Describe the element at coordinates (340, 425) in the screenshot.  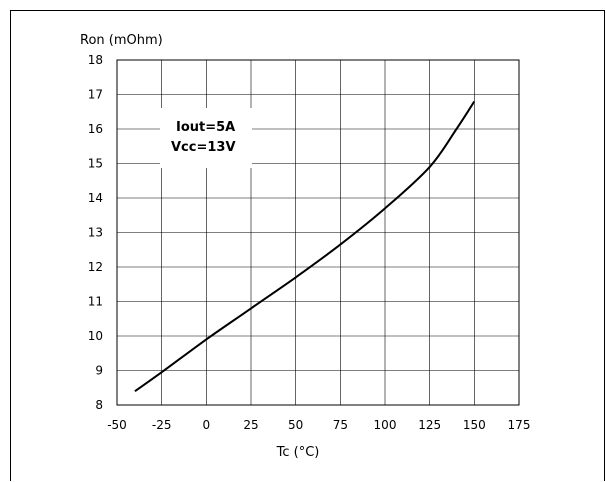
I see `x-tick-label: 75` at that location.